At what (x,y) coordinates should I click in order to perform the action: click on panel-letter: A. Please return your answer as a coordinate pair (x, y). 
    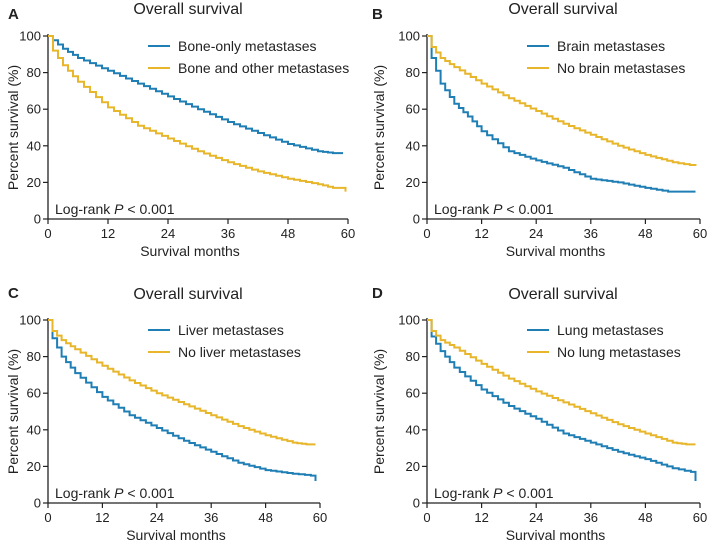
    Looking at the image, I should click on (13, 14).